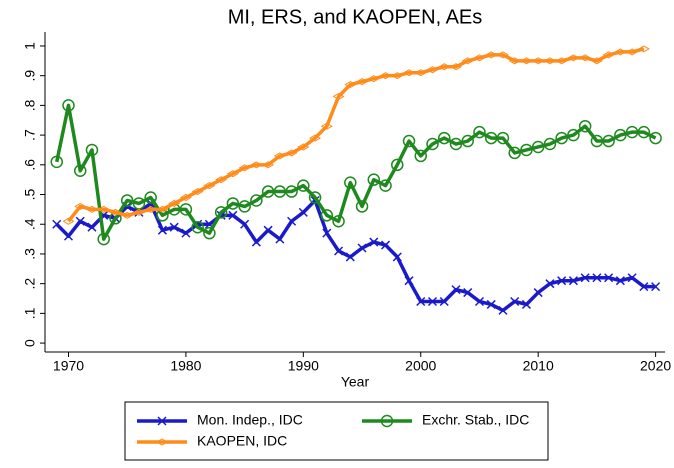  Describe the element at coordinates (30, 343) in the screenshot. I see `y-tick-label: 0` at that location.